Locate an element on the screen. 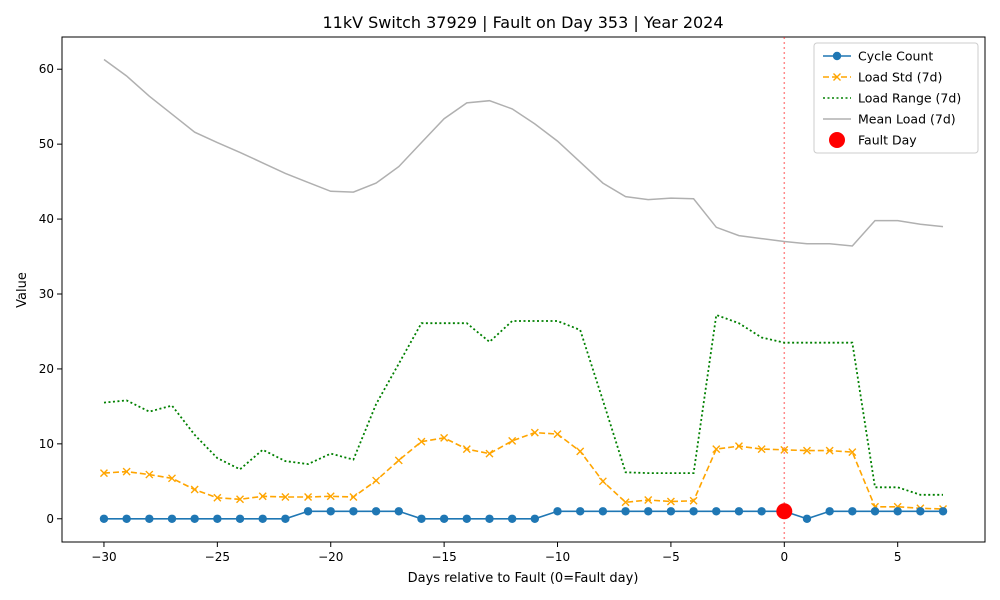  x-tick-label: 5 is located at coordinates (898, 557).